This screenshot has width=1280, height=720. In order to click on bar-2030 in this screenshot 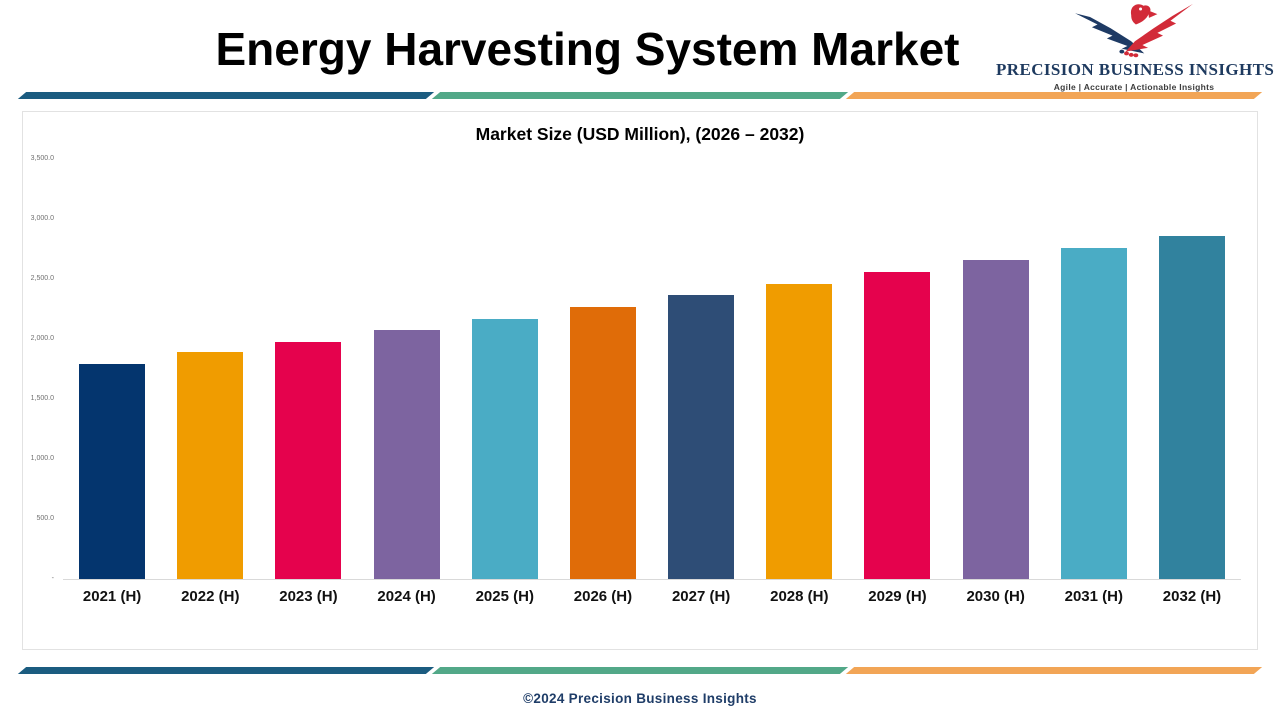, I will do `click(995, 419)`.